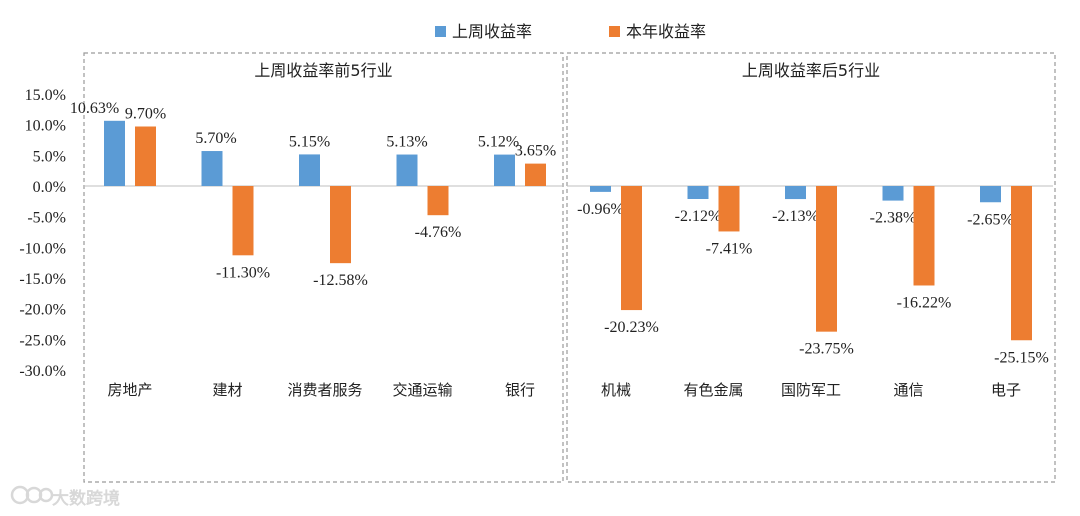  What do you see at coordinates (600, 209) in the screenshot?
I see `data-label: -0.96%` at bounding box center [600, 209].